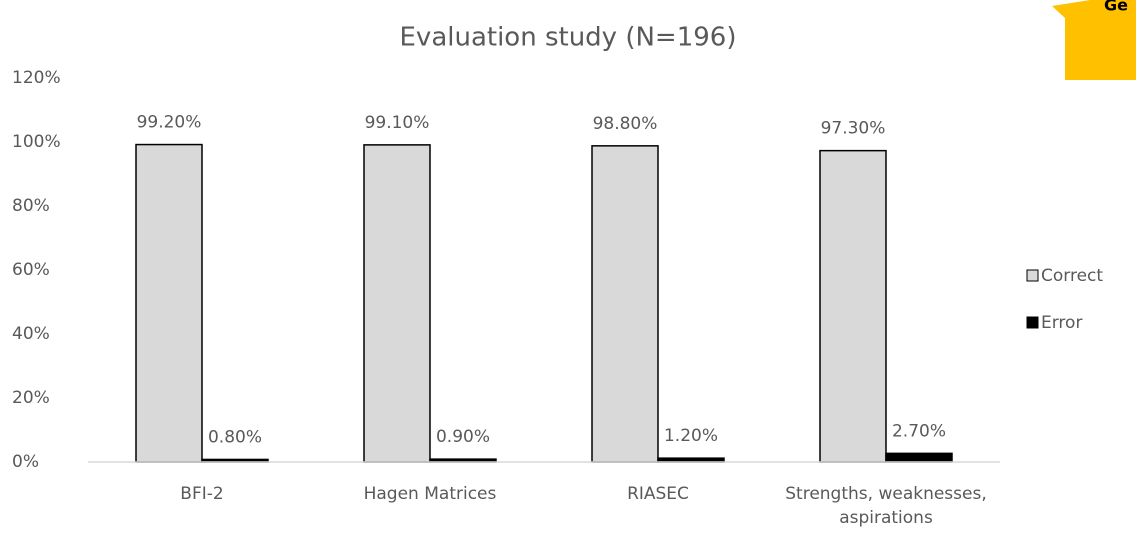 This screenshot has height=534, width=1136. What do you see at coordinates (568, 38) in the screenshot?
I see `chart-title: Evaluation study (N=196)` at bounding box center [568, 38].